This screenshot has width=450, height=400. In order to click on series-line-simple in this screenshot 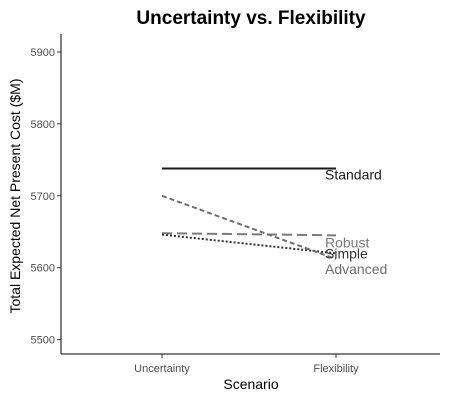, I will do `click(249, 244)`.